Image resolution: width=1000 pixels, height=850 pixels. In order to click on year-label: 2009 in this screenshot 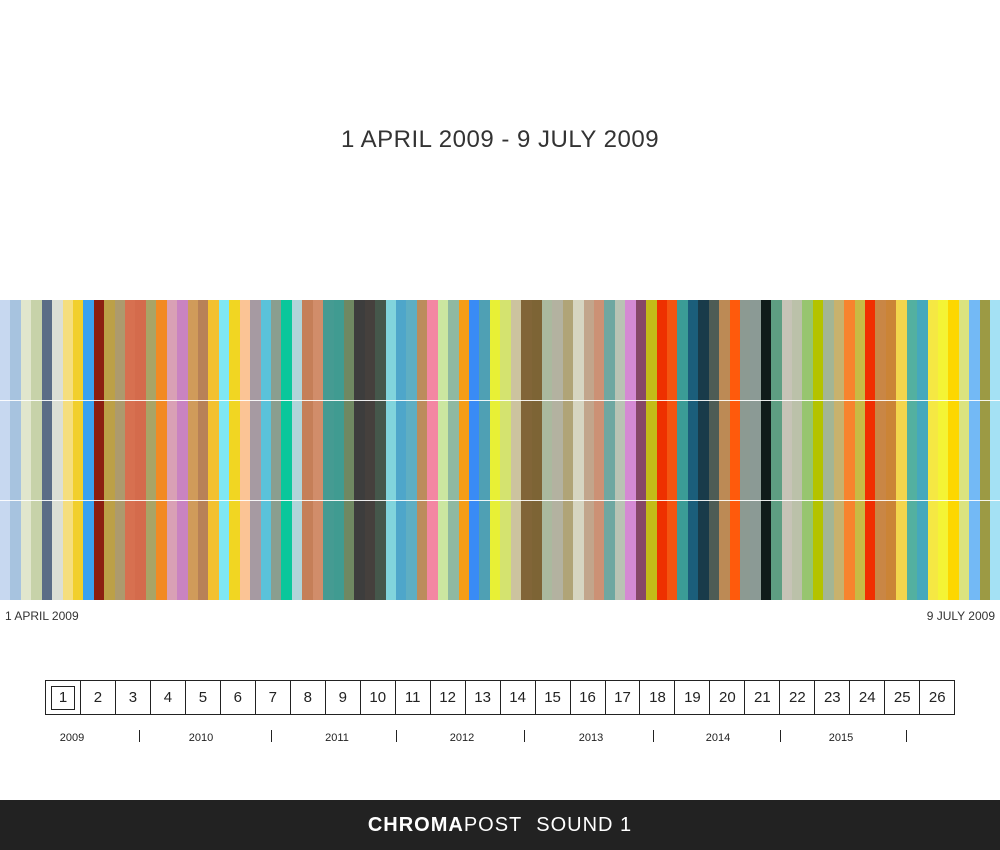, I will do `click(72, 738)`.